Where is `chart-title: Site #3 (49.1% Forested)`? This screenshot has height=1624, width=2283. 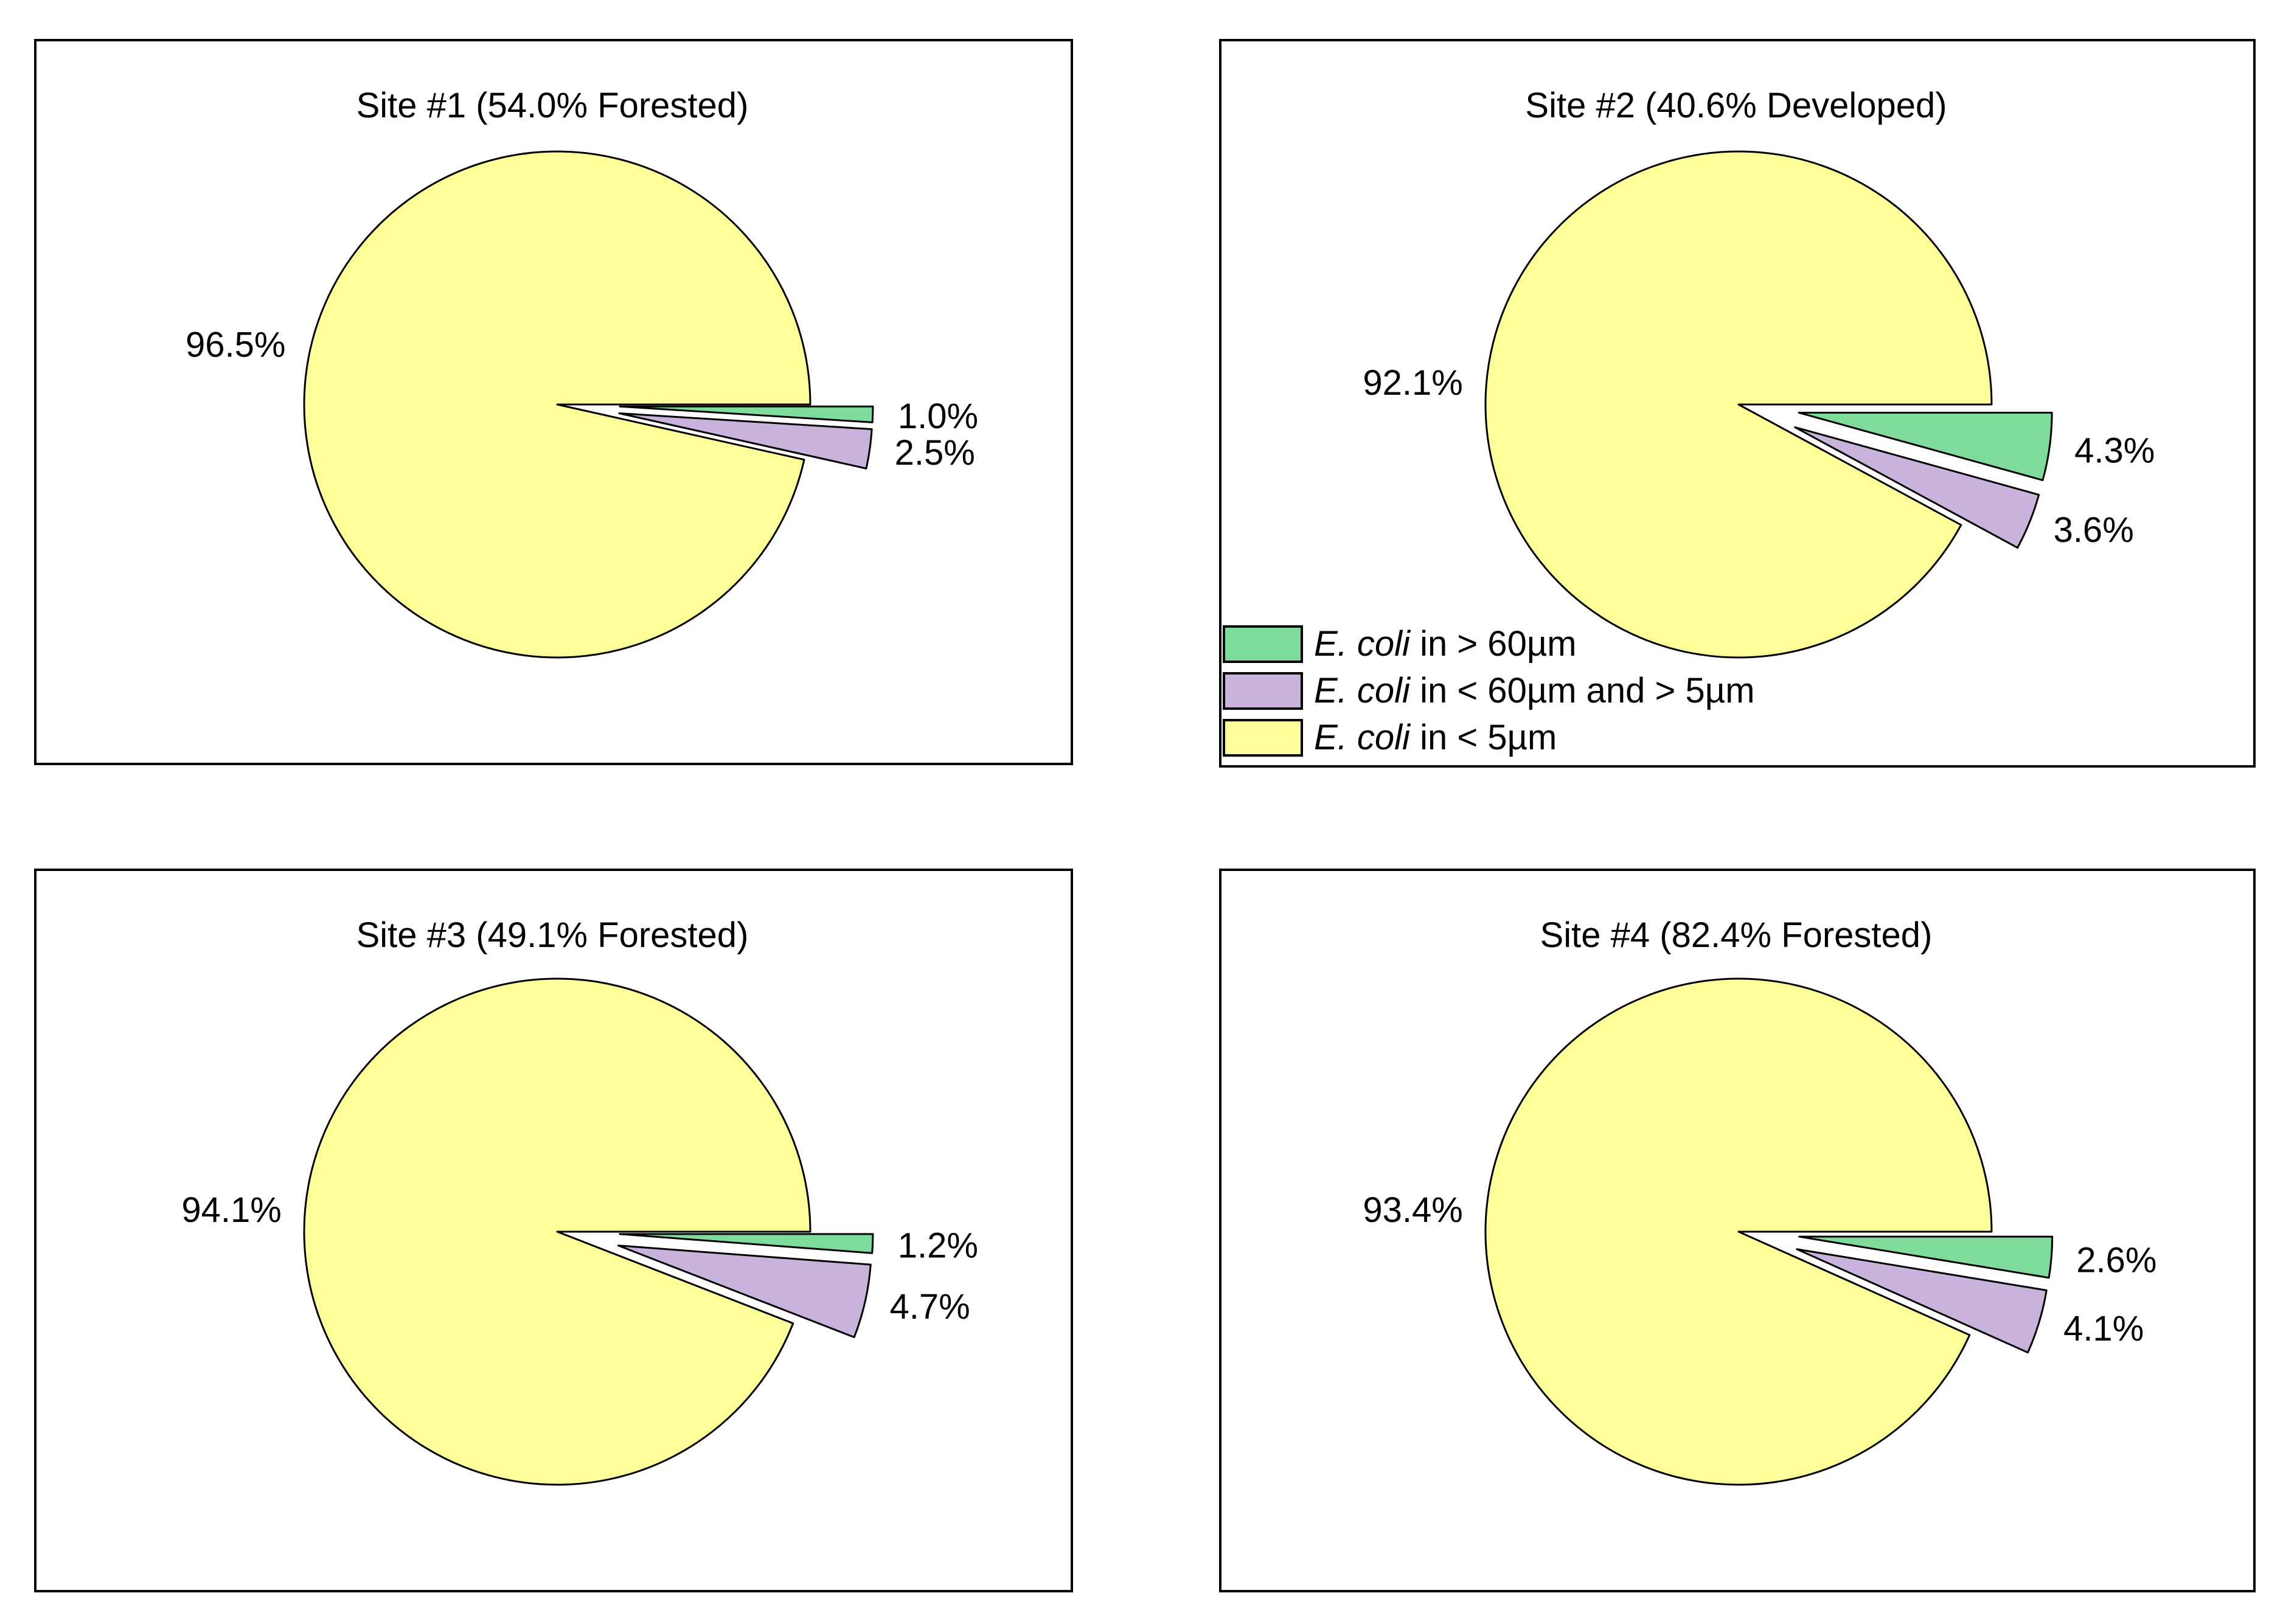 chart-title: Site #3 (49.1% Forested) is located at coordinates (553, 935).